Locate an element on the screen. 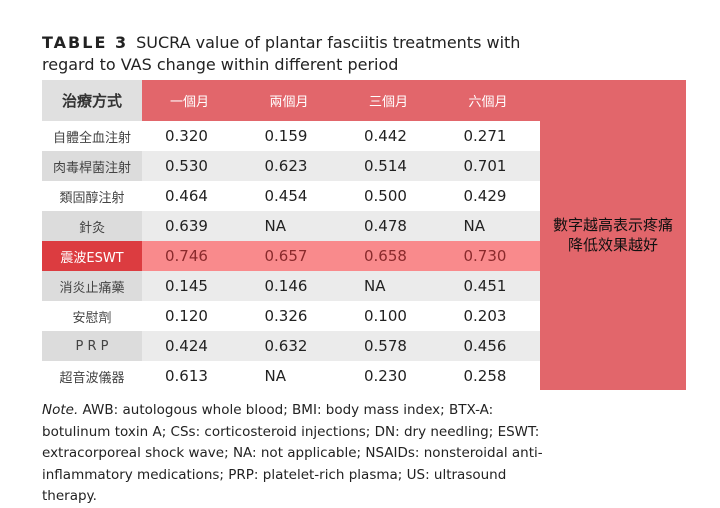 This screenshot has height=508, width=720. table-row: 針灸 0.639 NA 0.478 NA is located at coordinates (291, 226).